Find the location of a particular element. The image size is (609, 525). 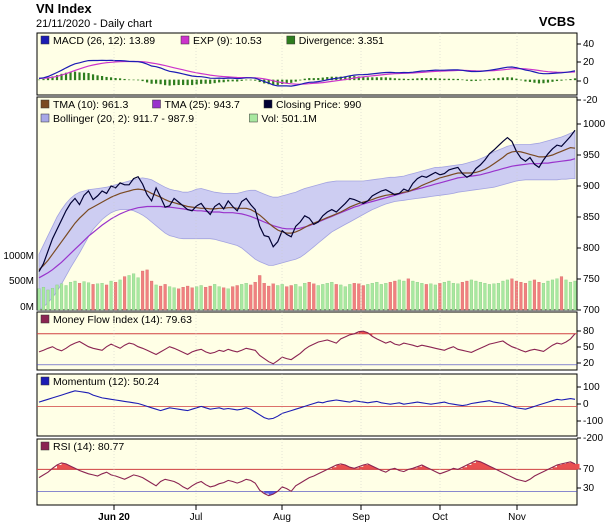

price-legend-label: TMA (10): 961.3 is located at coordinates (90, 105).